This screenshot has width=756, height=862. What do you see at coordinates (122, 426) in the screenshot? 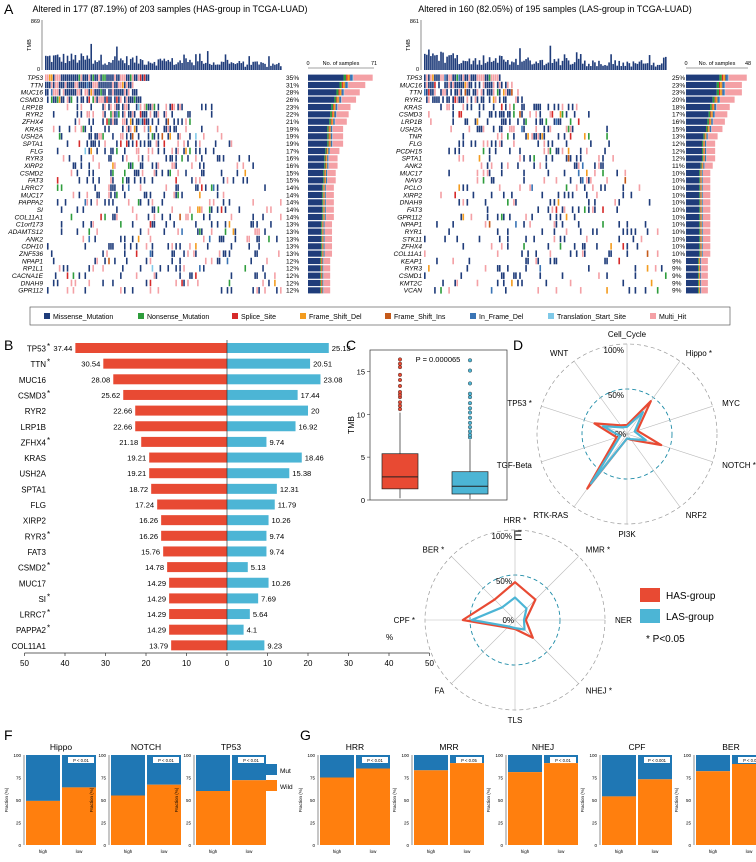
I see `bar-has-label: 22.66` at bounding box center [122, 426].